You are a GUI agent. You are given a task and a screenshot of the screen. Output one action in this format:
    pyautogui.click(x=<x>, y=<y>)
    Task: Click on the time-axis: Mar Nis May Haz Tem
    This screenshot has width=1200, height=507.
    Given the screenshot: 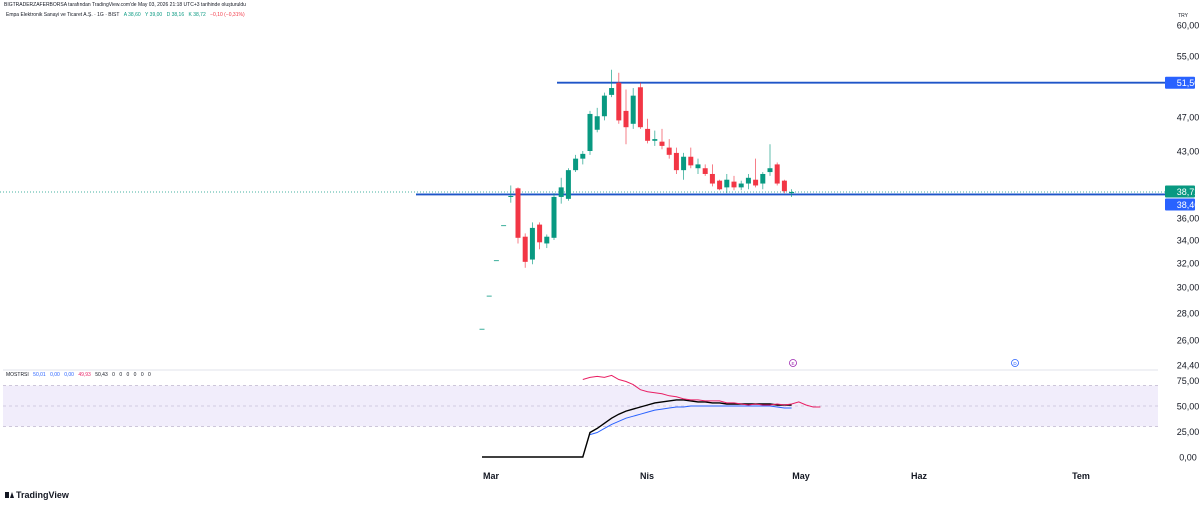 What is the action you would take?
    pyautogui.click(x=786, y=476)
    